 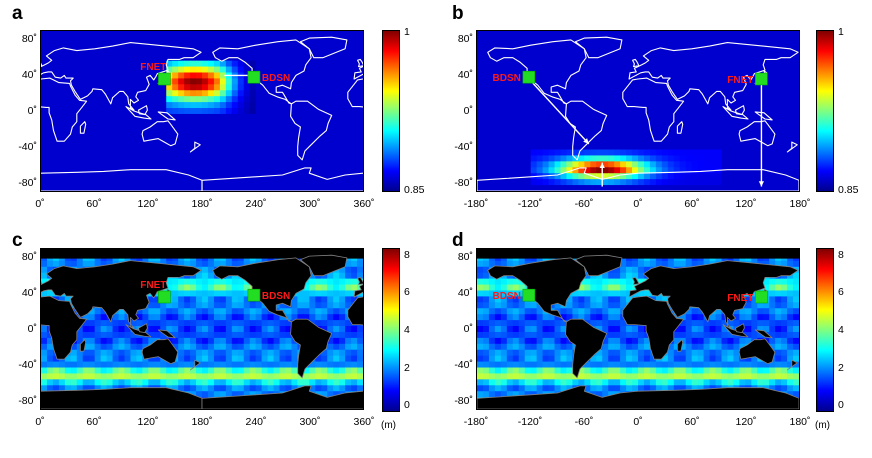 I want to click on polar-mask-north, so click(x=202, y=254).